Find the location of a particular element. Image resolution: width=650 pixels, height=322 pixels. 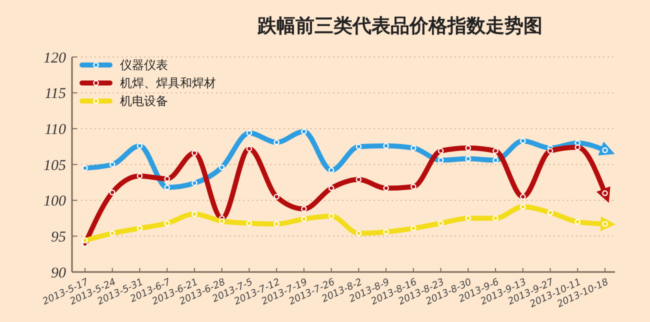

y-tick-label: 120 is located at coordinates (55, 58).